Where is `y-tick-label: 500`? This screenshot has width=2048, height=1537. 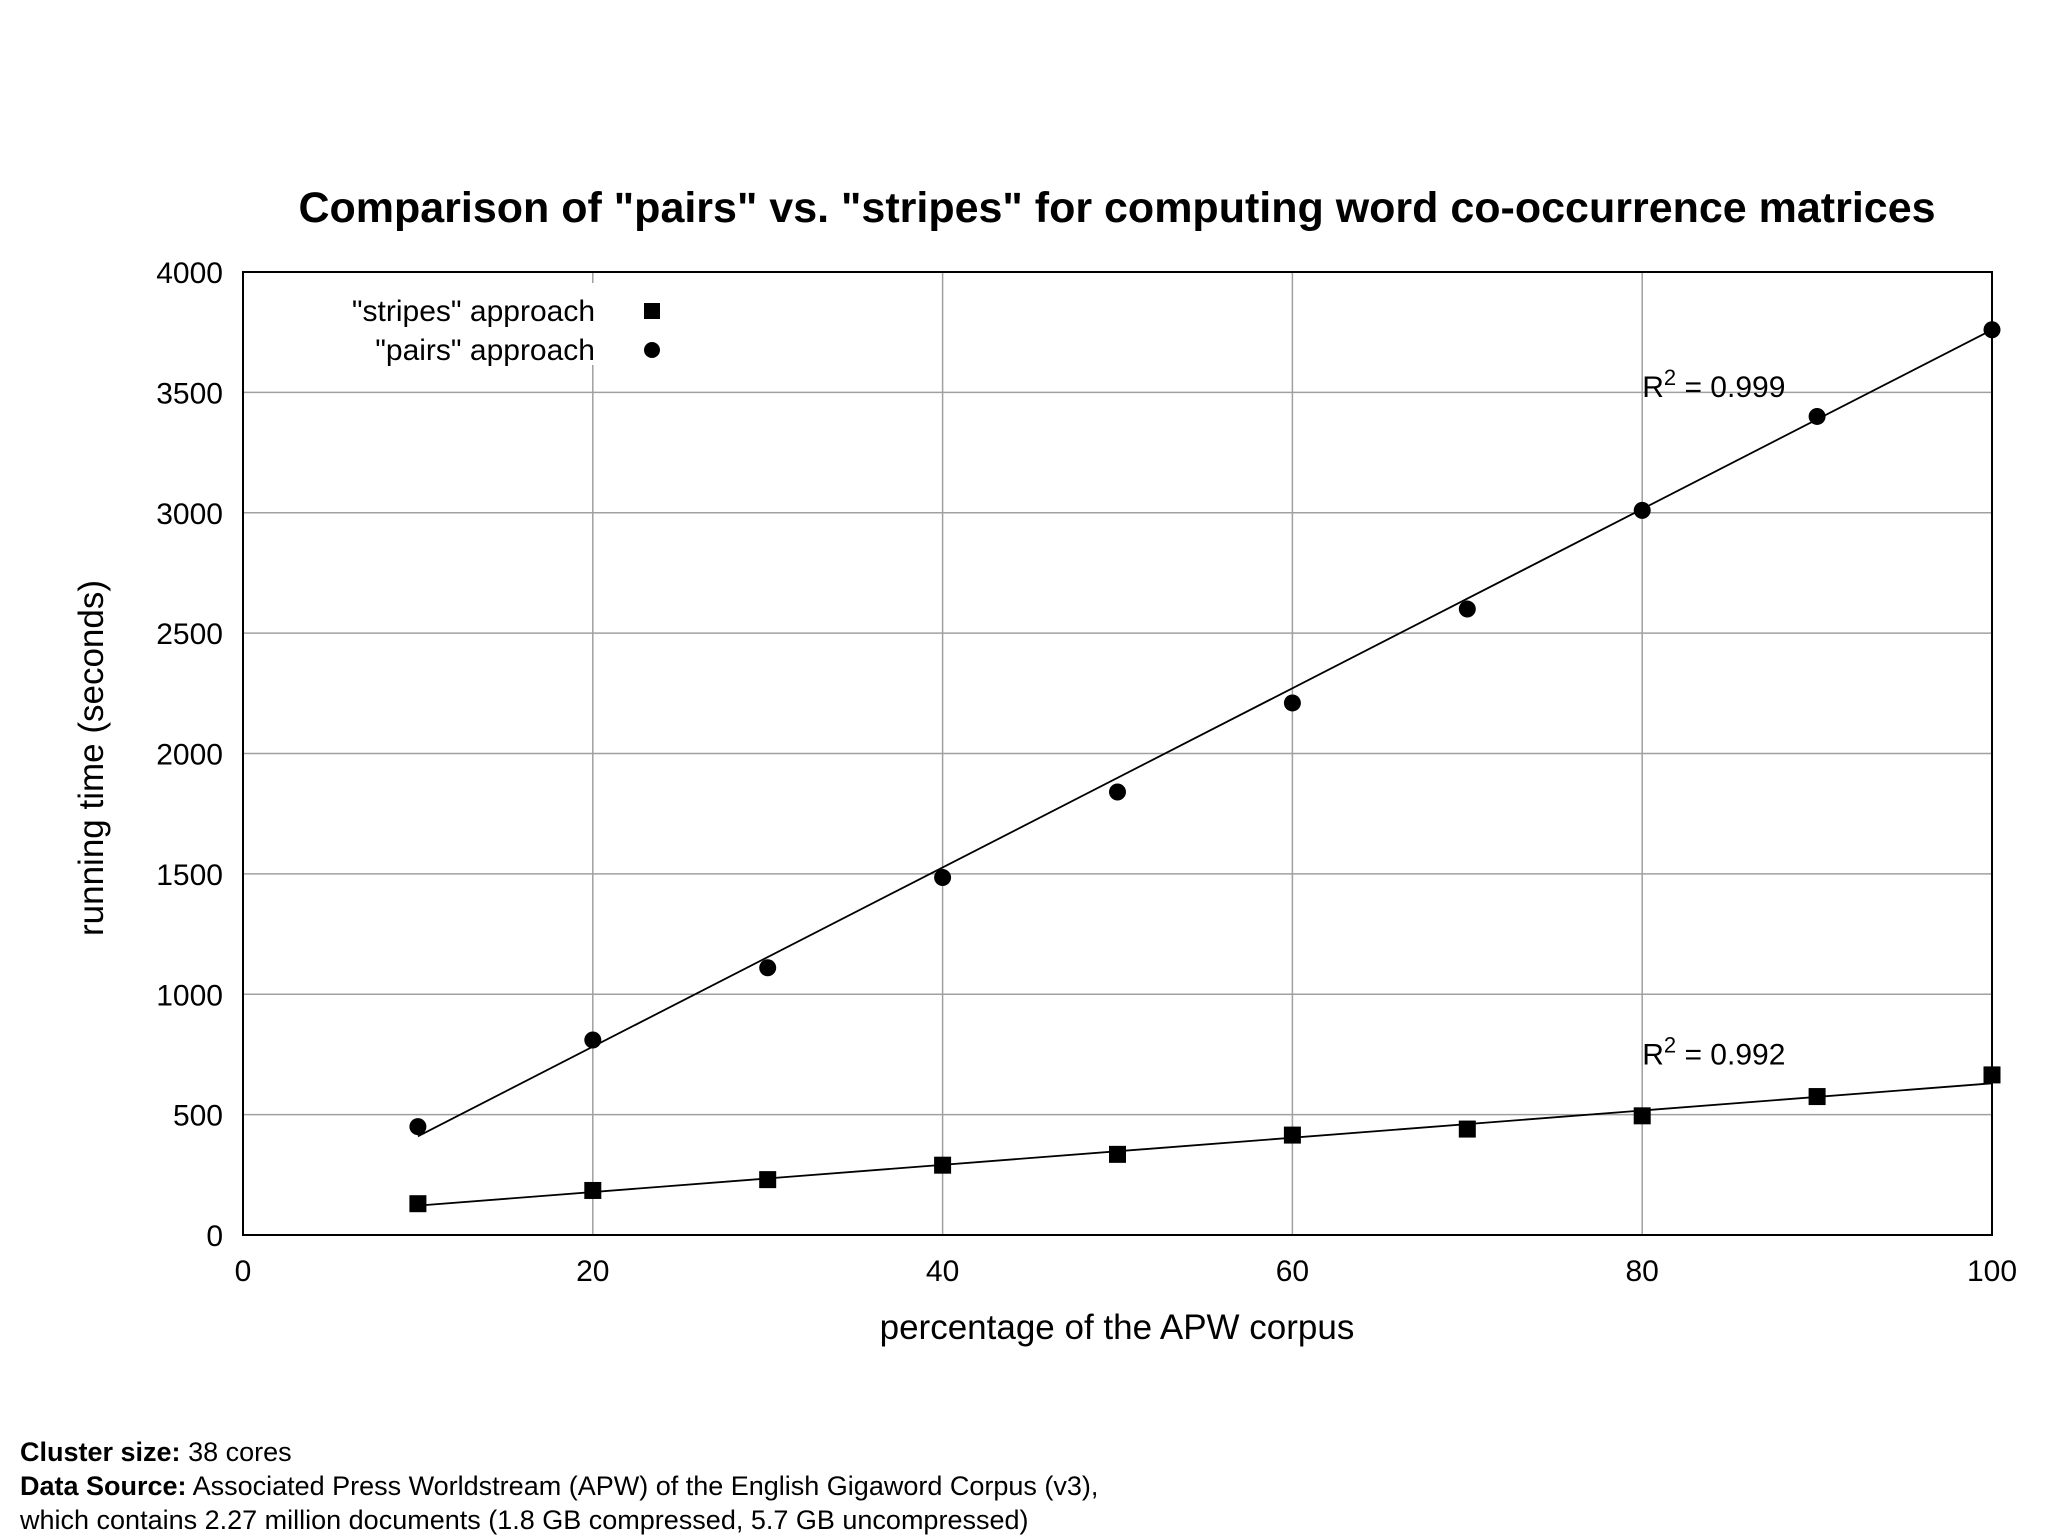
y-tick-label: 500 is located at coordinates (198, 1116).